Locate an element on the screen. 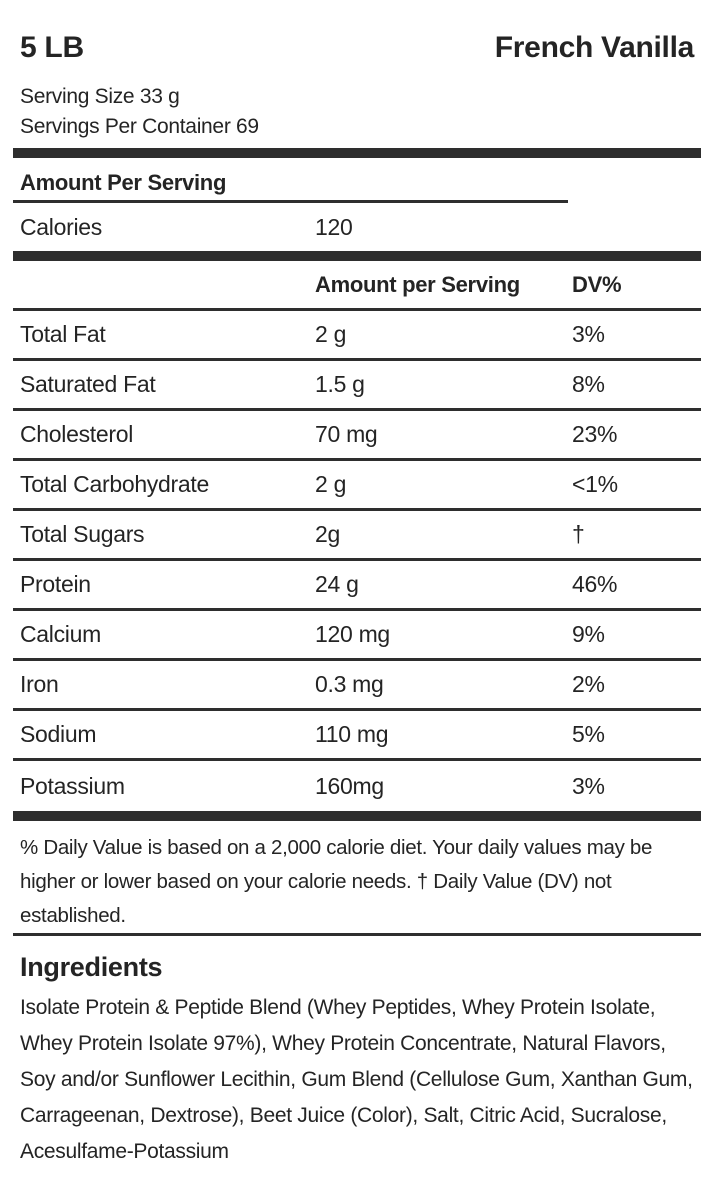  nutrient-label: Iron is located at coordinates (39, 684).